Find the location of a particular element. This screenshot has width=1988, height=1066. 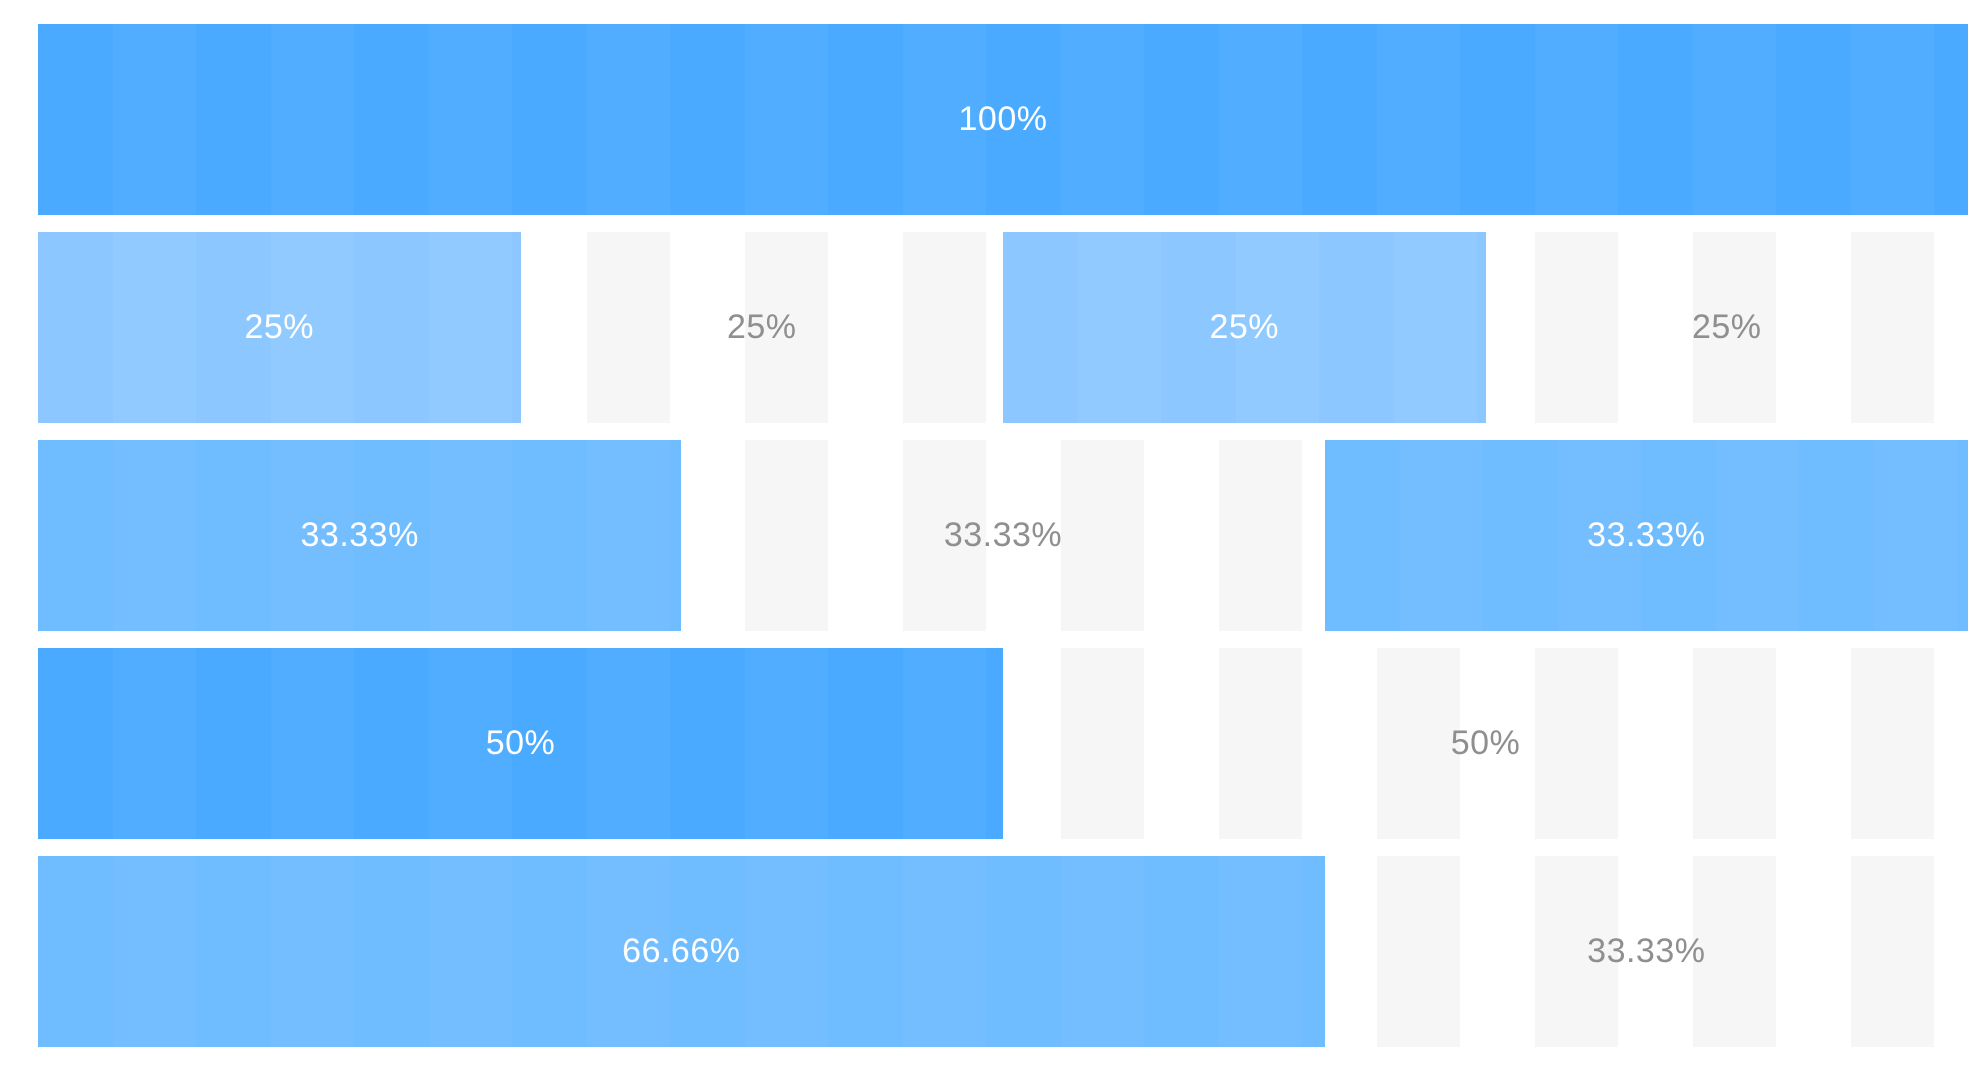

grid-col-label: 66.66% is located at coordinates (681, 951).